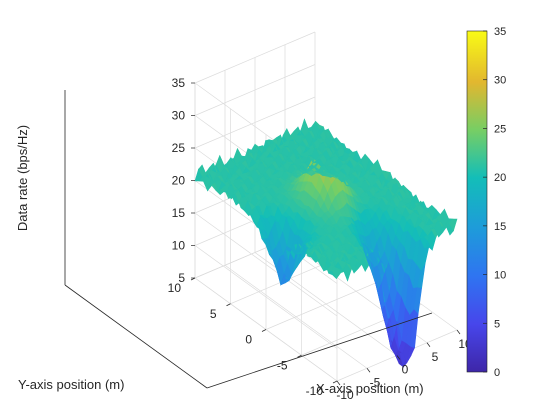 Image resolution: width=560 pixels, height=420 pixels. I want to click on z-tick-label: 5, so click(181, 278).